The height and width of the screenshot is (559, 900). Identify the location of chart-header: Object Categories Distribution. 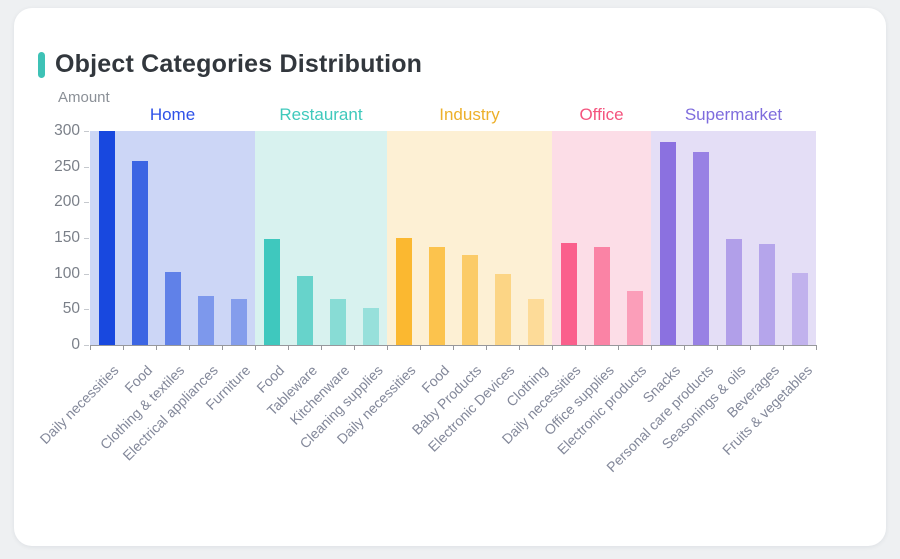
(230, 64).